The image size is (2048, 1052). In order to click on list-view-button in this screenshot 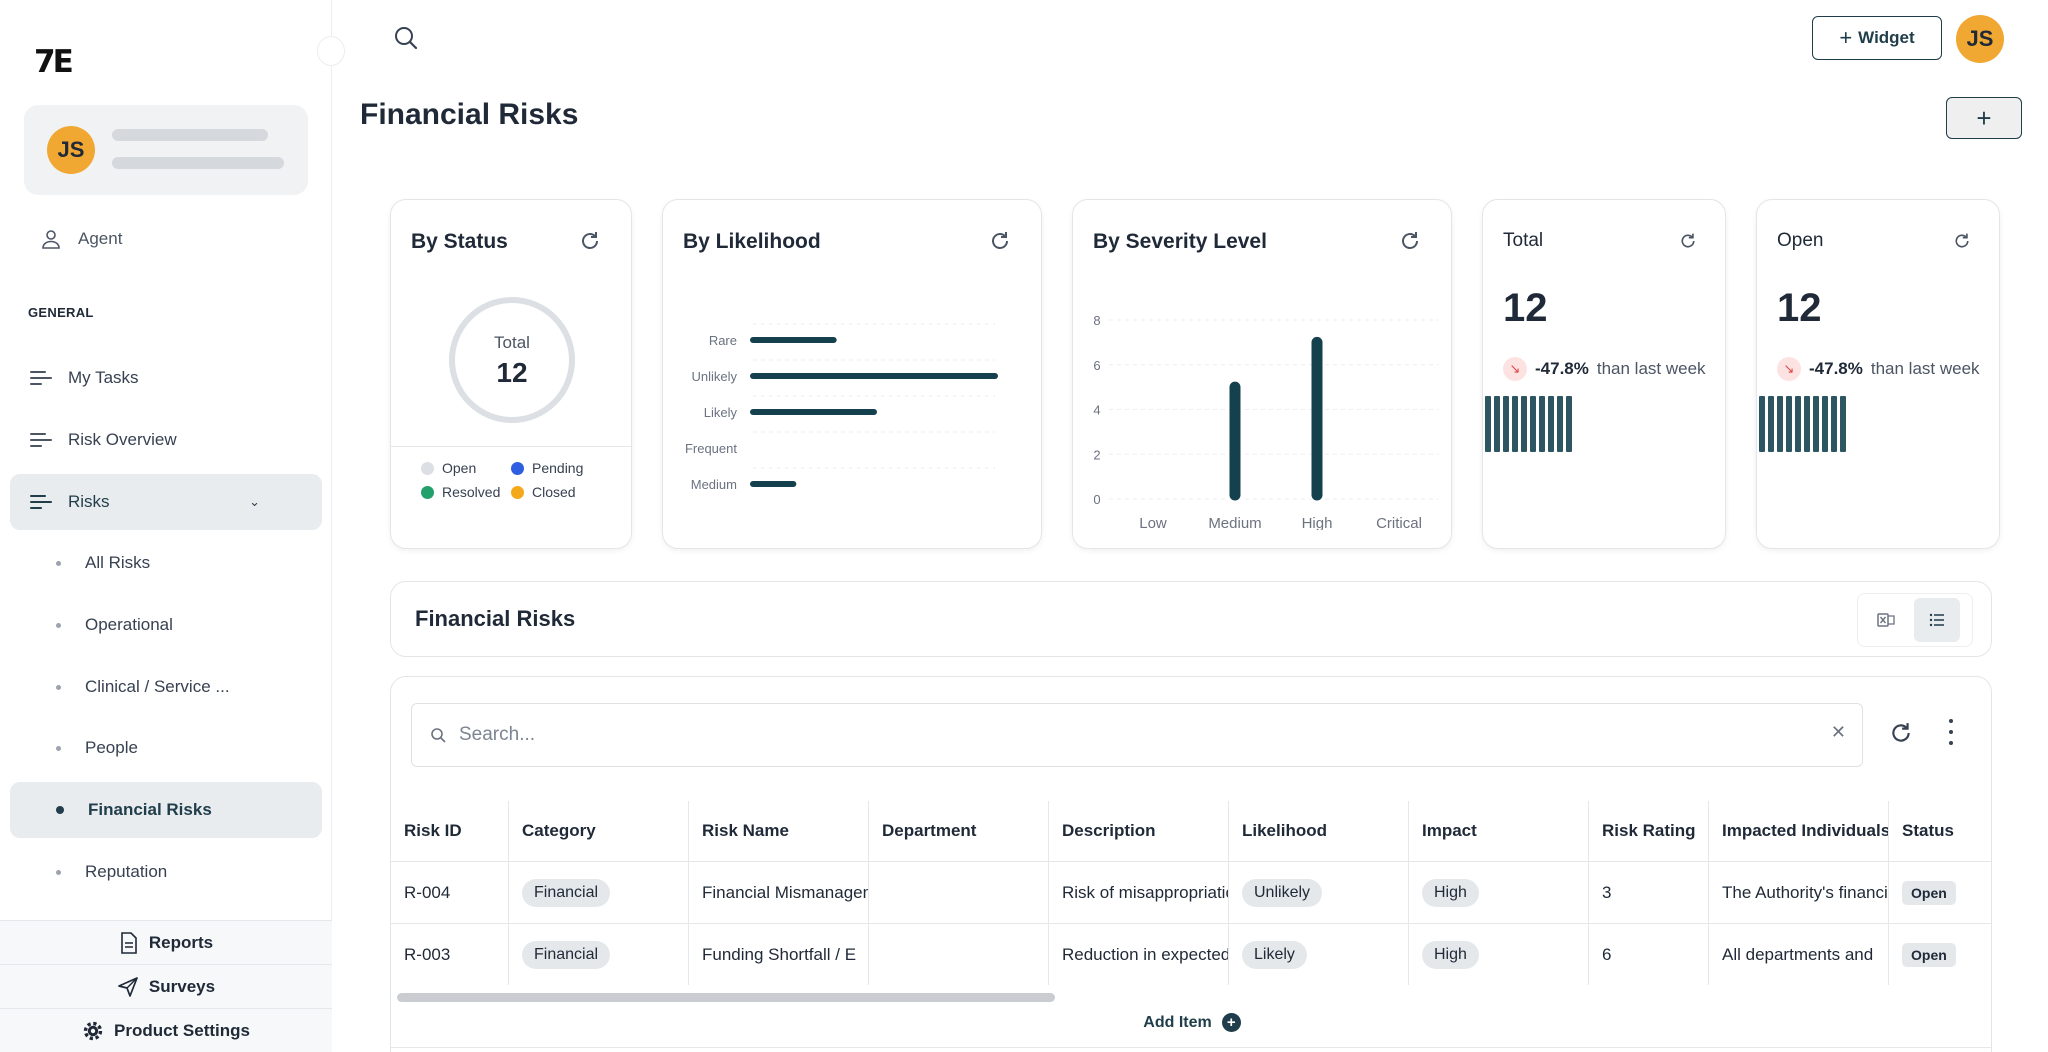, I will do `click(1937, 620)`.